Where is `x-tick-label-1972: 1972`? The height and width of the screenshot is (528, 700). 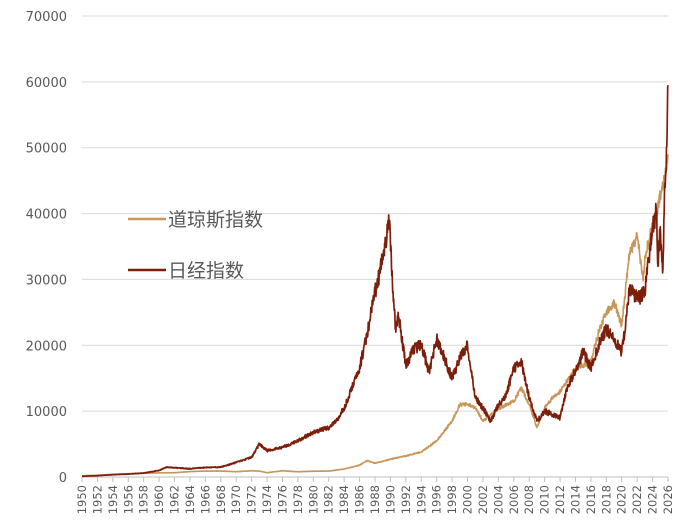
x-tick-label-1972: 1972 is located at coordinates (252, 499).